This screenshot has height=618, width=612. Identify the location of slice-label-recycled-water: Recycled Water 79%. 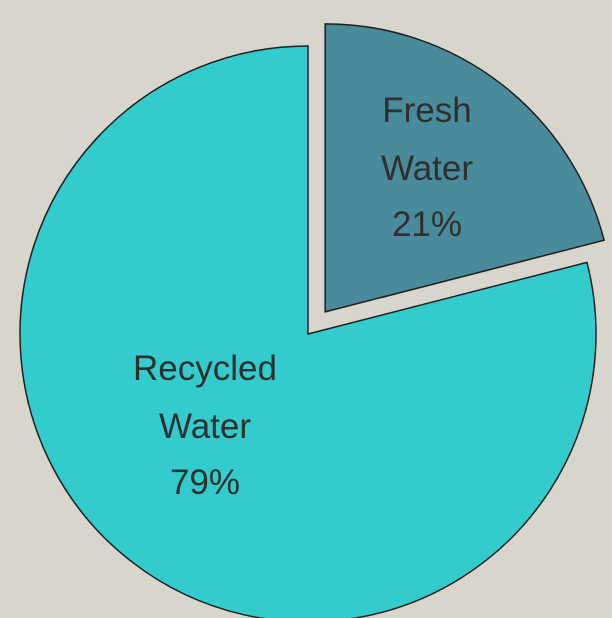
(205, 425).